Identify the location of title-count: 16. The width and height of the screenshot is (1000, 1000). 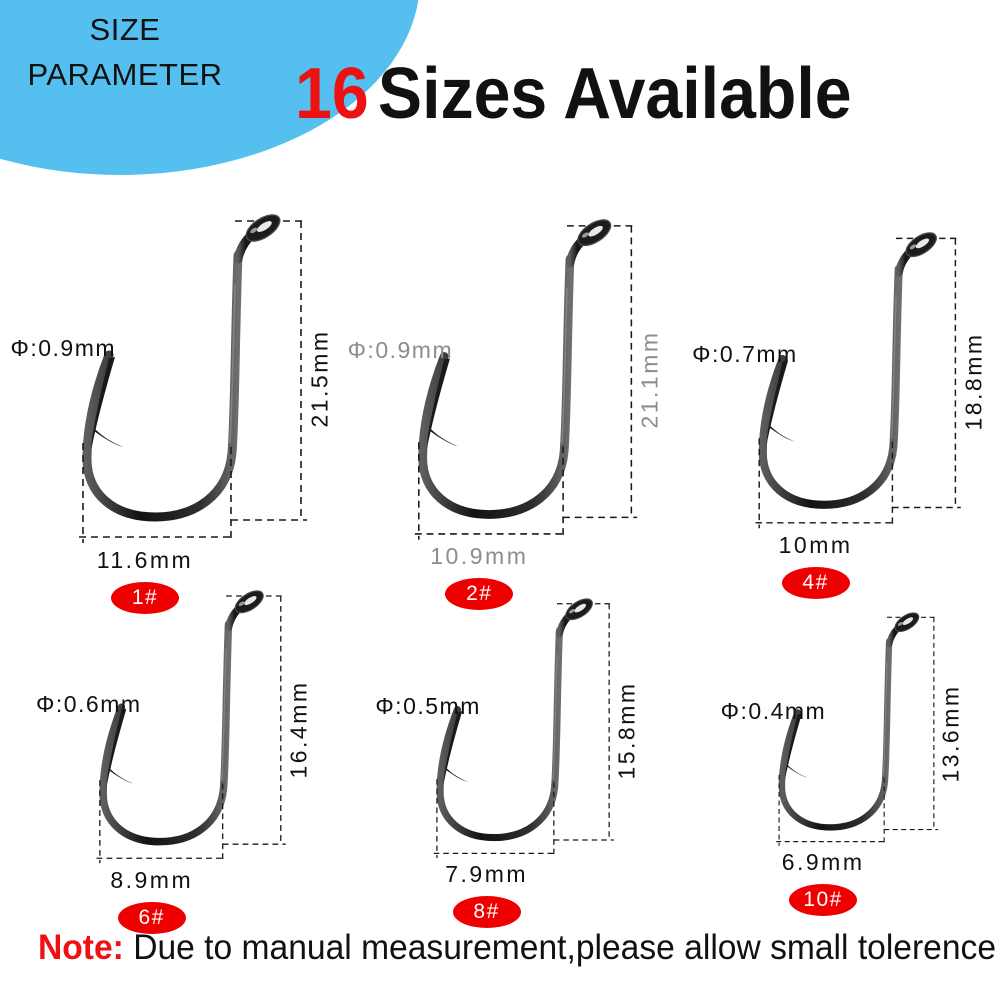
(332, 94).